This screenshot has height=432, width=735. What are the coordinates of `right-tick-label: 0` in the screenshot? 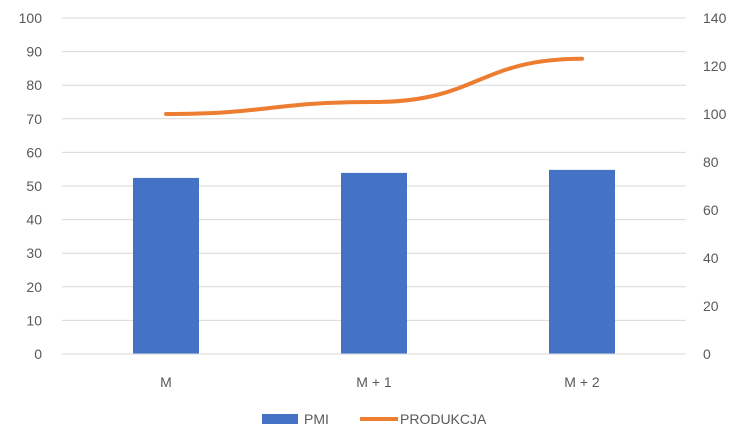 It's located at (707, 354).